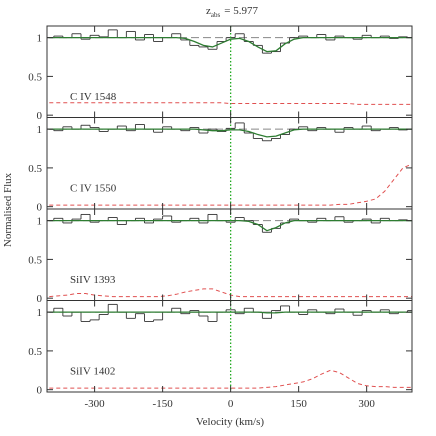 The height and width of the screenshot is (436, 436). Describe the element at coordinates (93, 280) in the screenshot. I see `panel-label: SiIV 1393` at that location.